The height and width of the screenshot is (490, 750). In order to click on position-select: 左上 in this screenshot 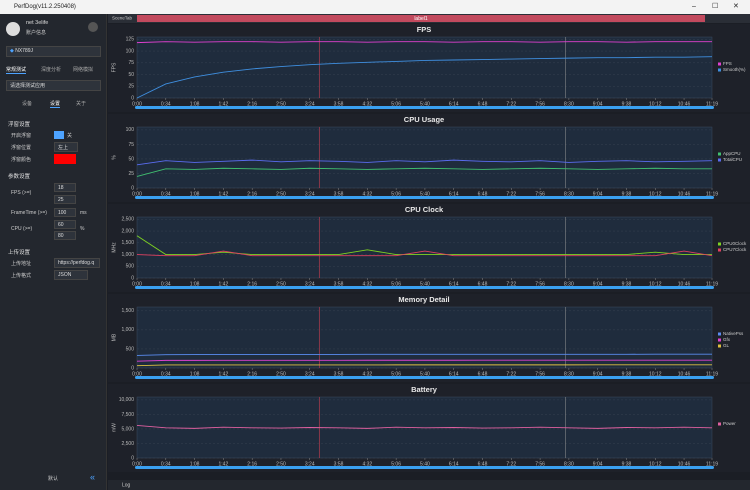, I will do `click(66, 147)`.